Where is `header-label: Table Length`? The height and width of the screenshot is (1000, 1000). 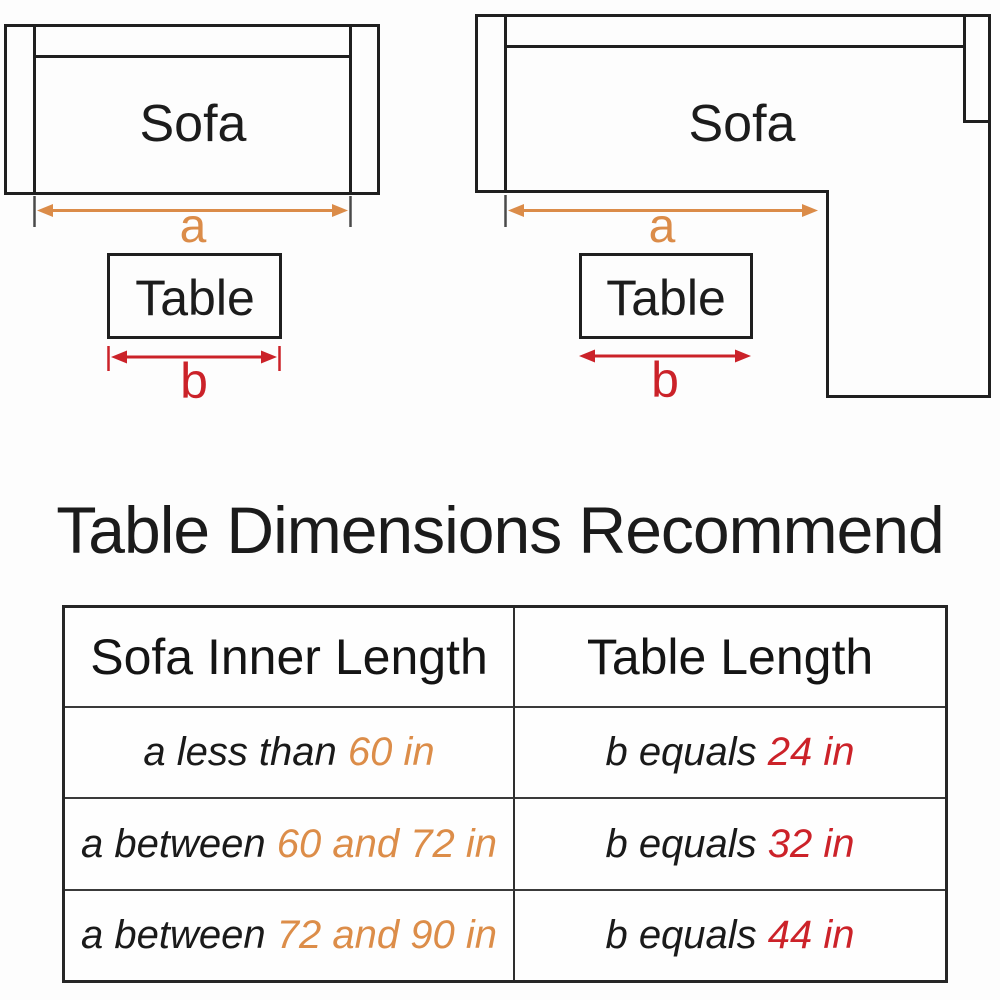 header-label: Table Length is located at coordinates (730, 657).